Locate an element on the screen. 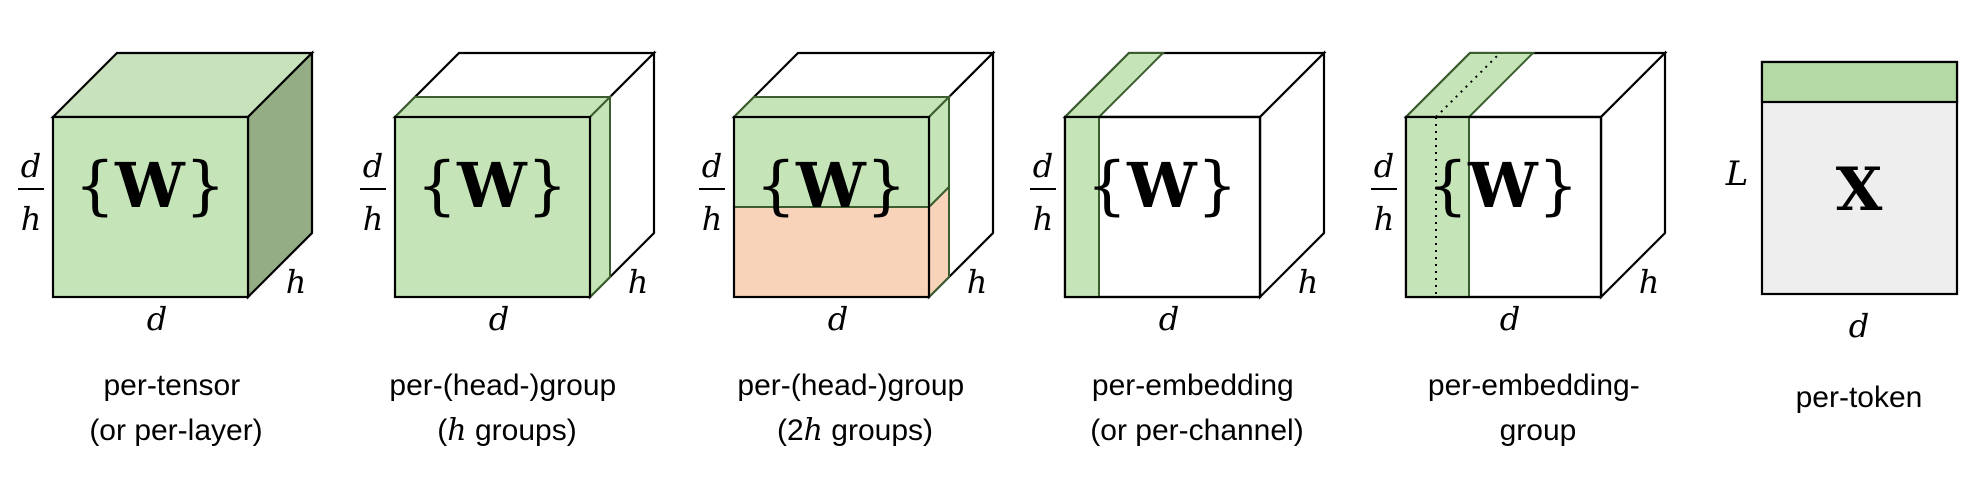 This screenshot has height=498, width=1970. cube-with-channel-strip is located at coordinates (1194, 175).